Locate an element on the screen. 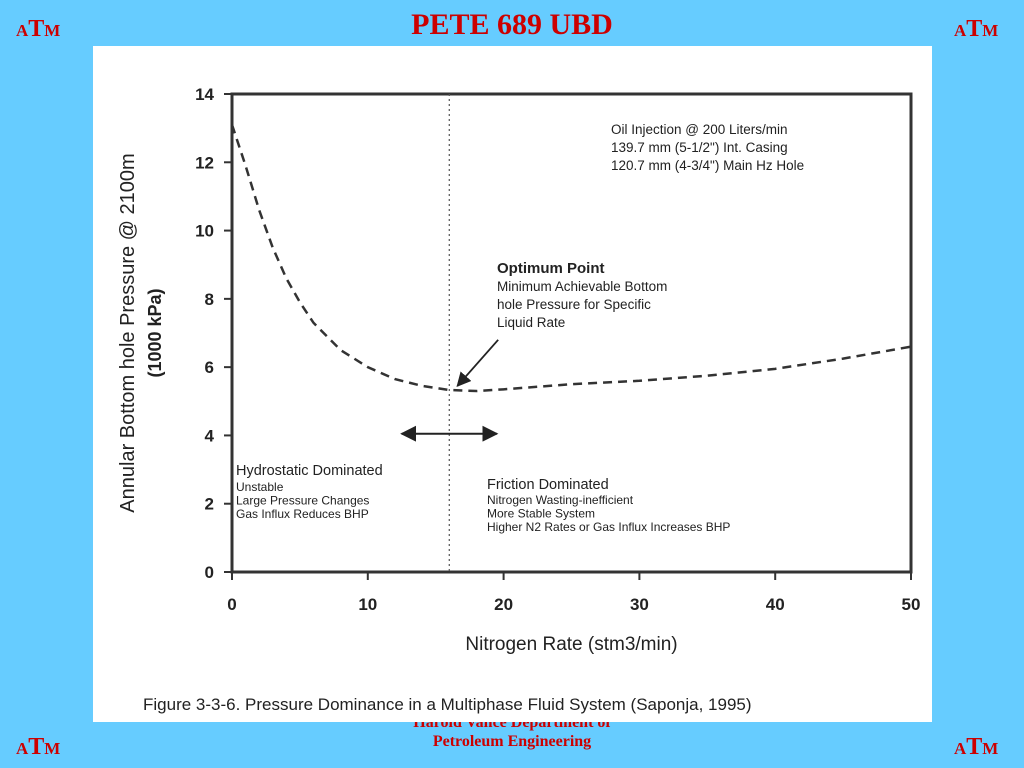 Image resolution: width=1024 pixels, height=768 pixels. optimum-title: Optimum Point is located at coordinates (551, 268).